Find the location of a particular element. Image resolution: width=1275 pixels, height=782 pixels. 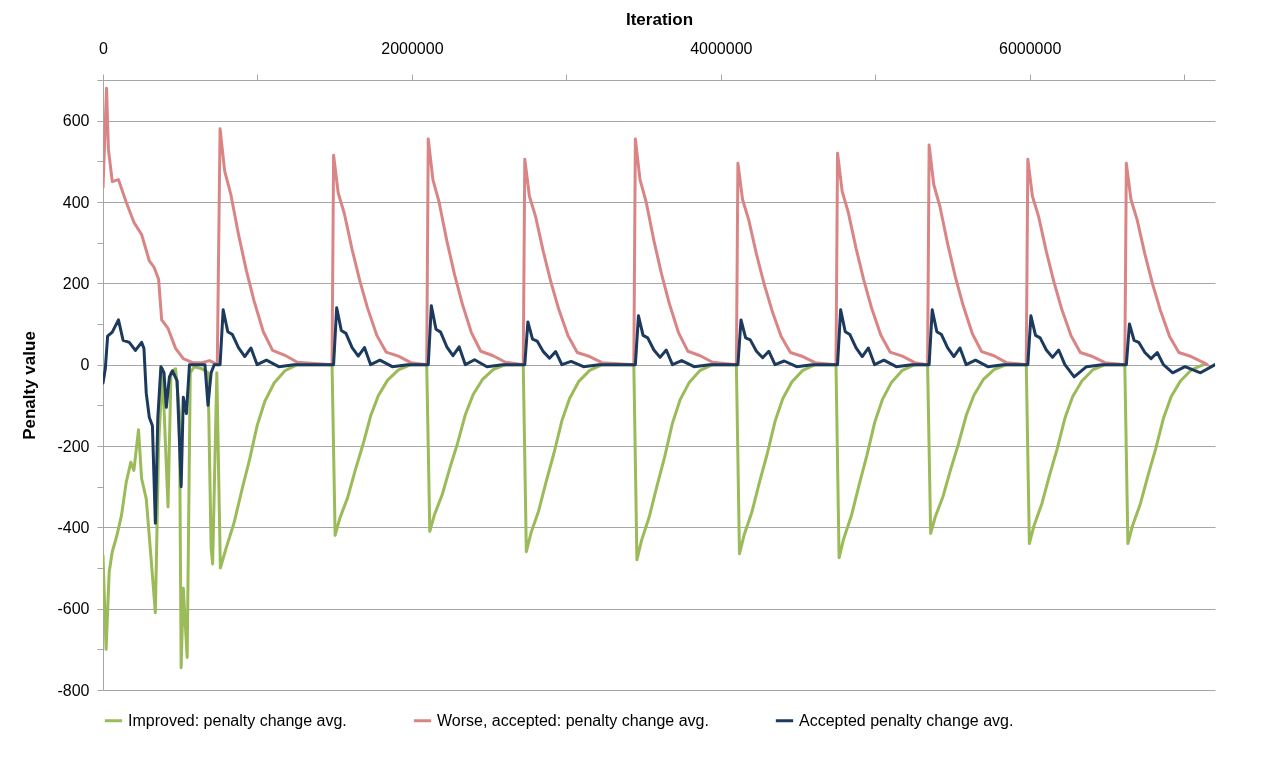

y-tick-label: 400 is located at coordinates (76, 202).